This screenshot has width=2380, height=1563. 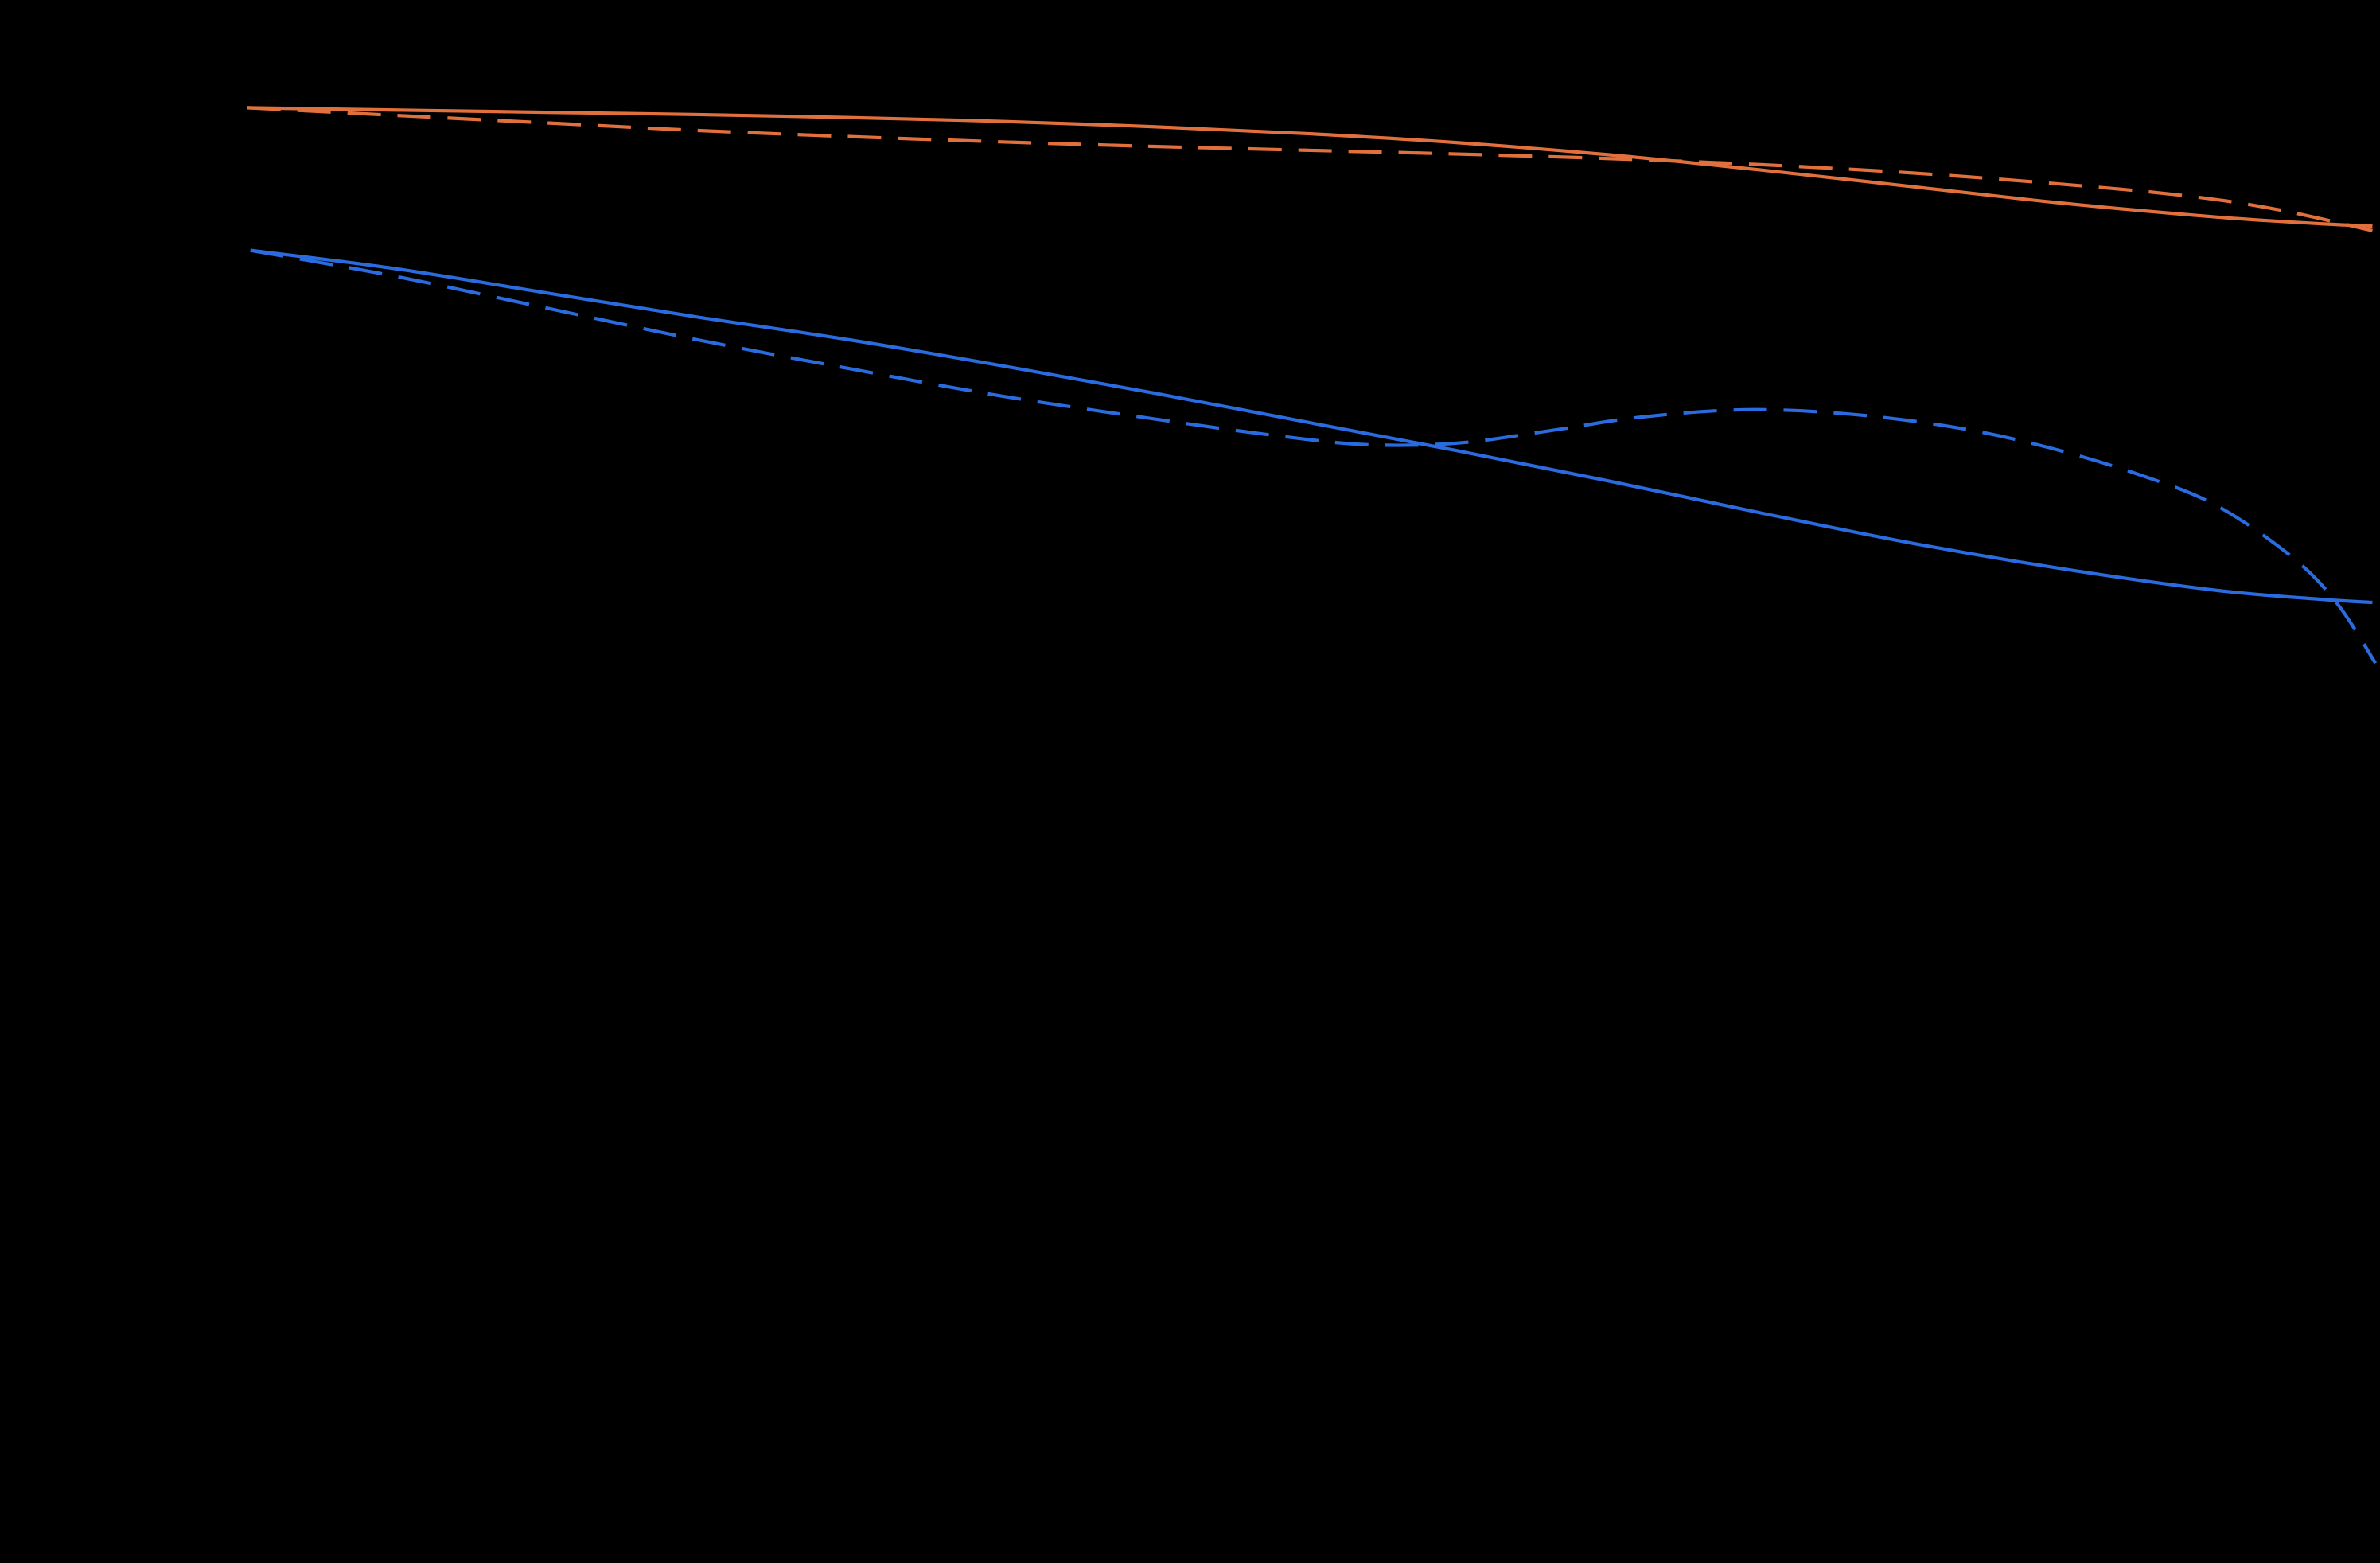 I want to click on series-orange-solid-line, so click(x=1310, y=167).